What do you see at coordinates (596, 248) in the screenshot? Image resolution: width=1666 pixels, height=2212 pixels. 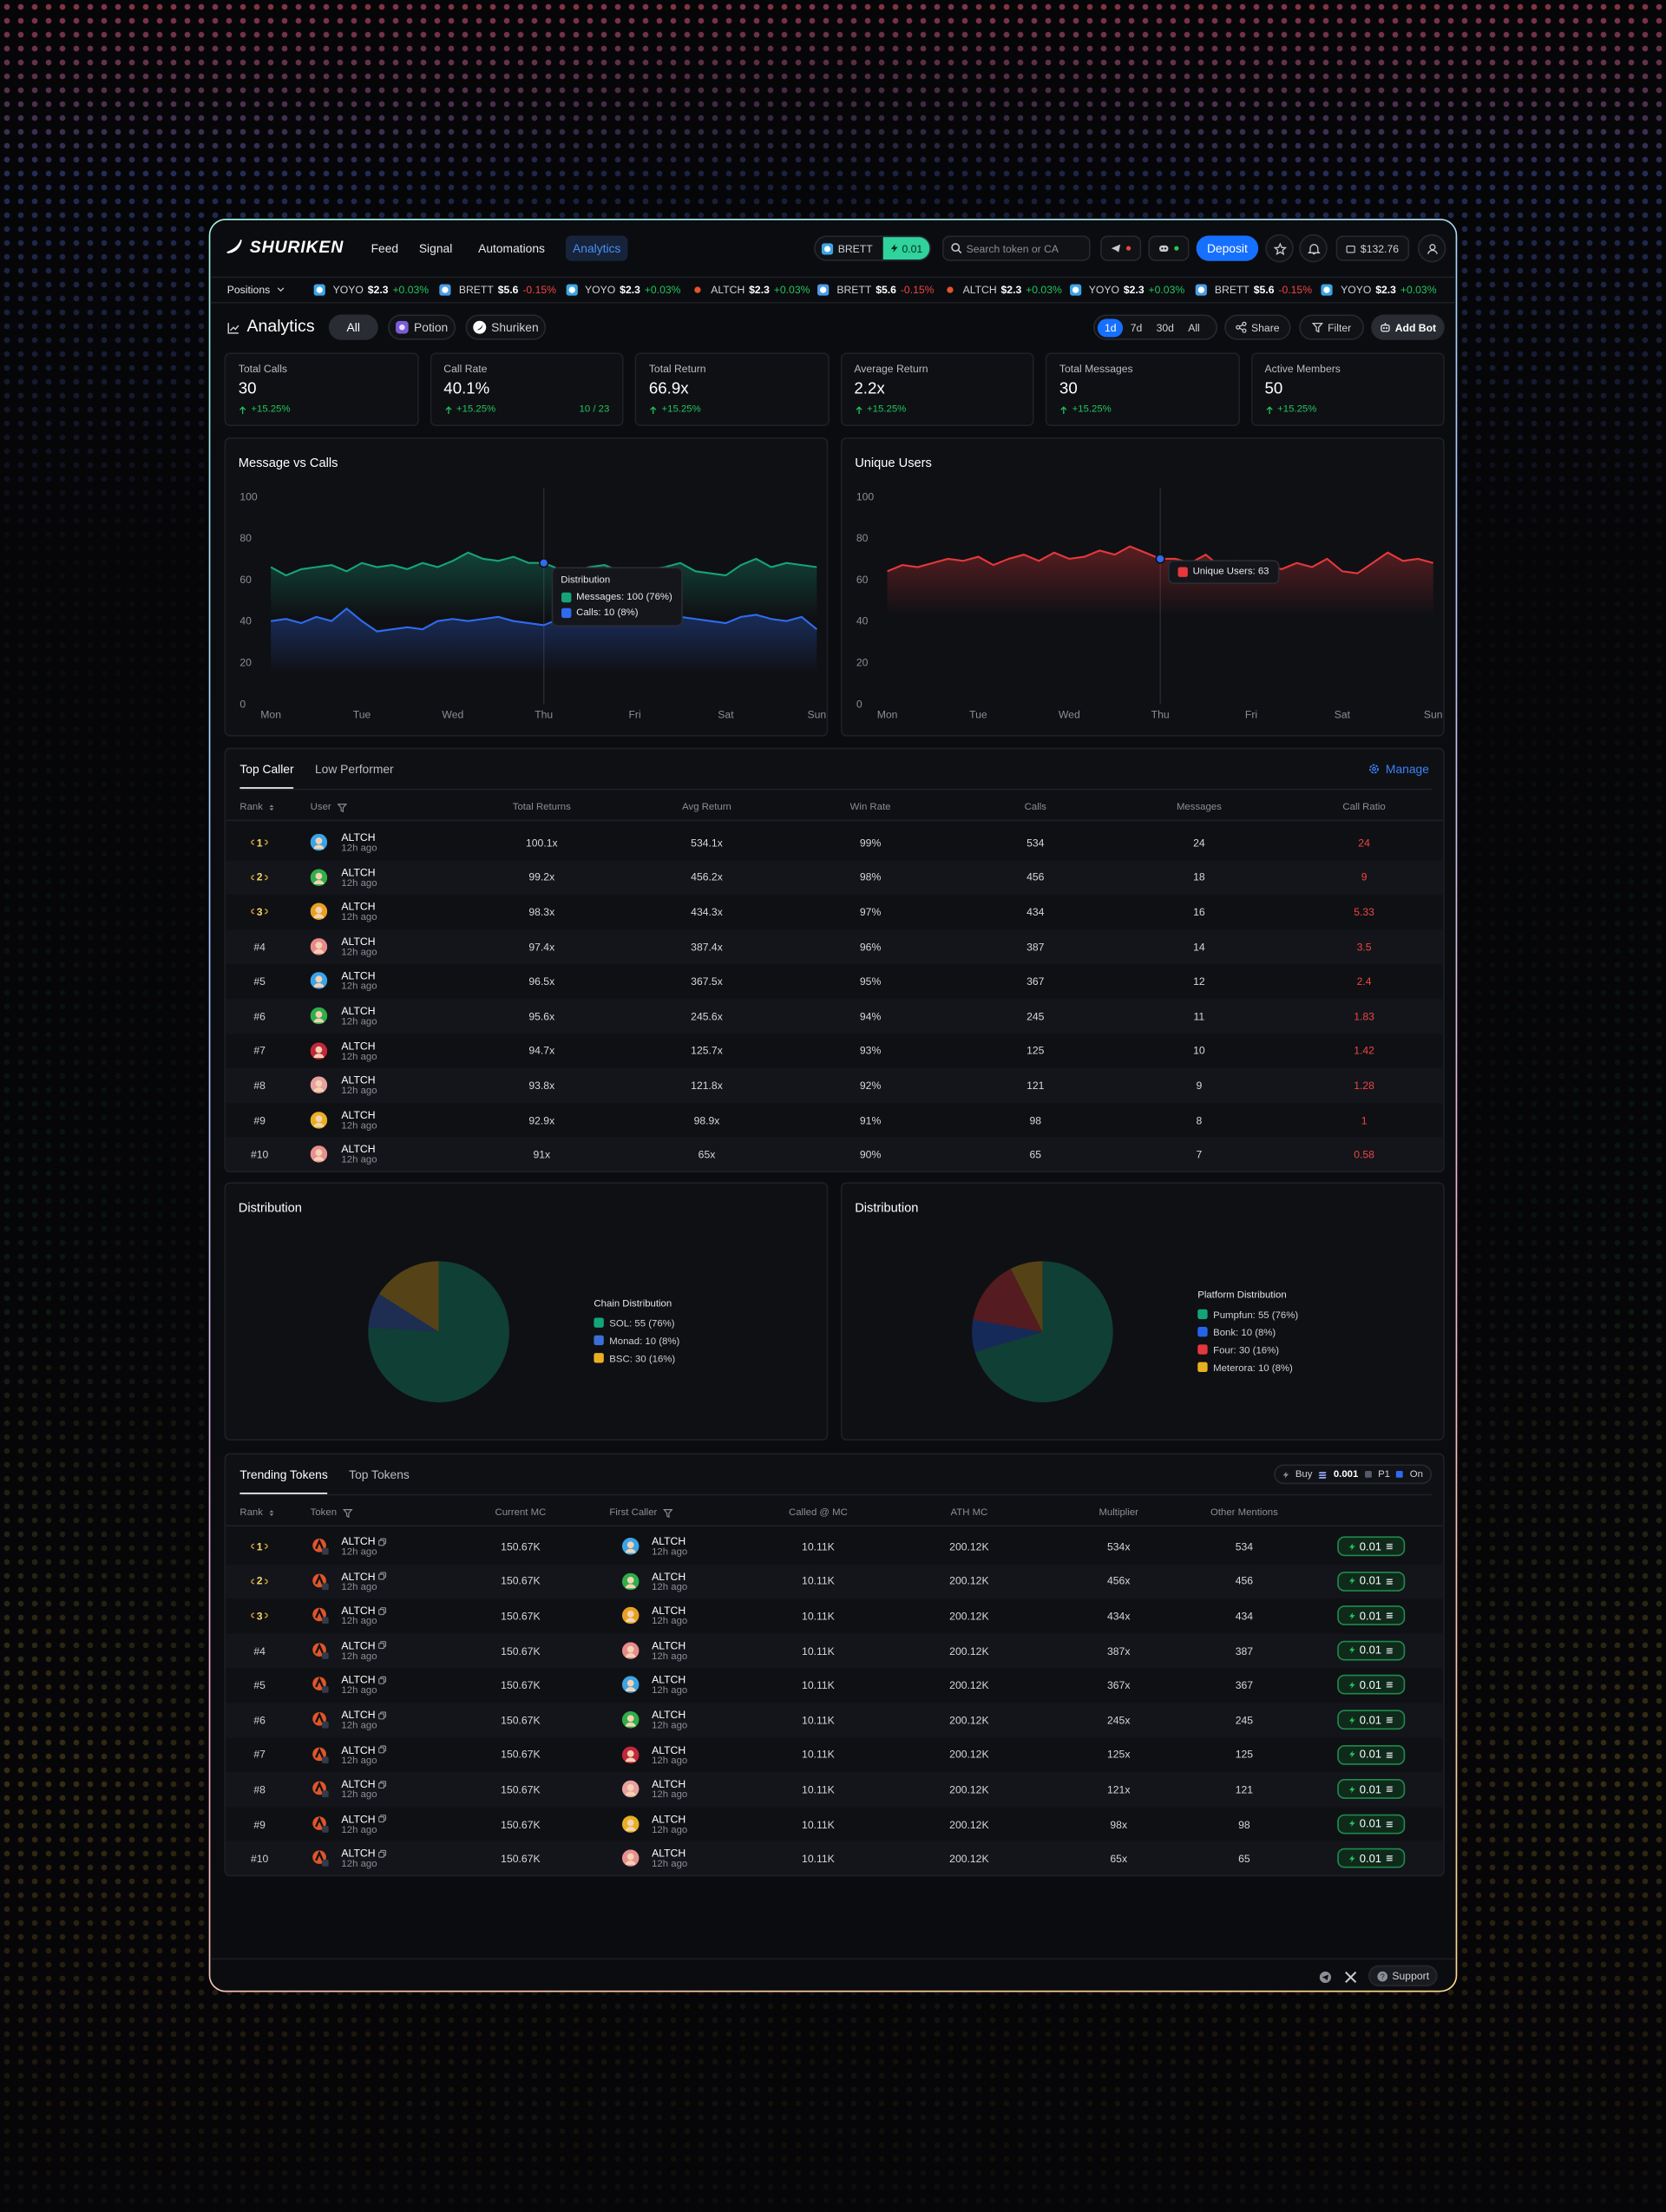 I see `nav-link: Analytics` at bounding box center [596, 248].